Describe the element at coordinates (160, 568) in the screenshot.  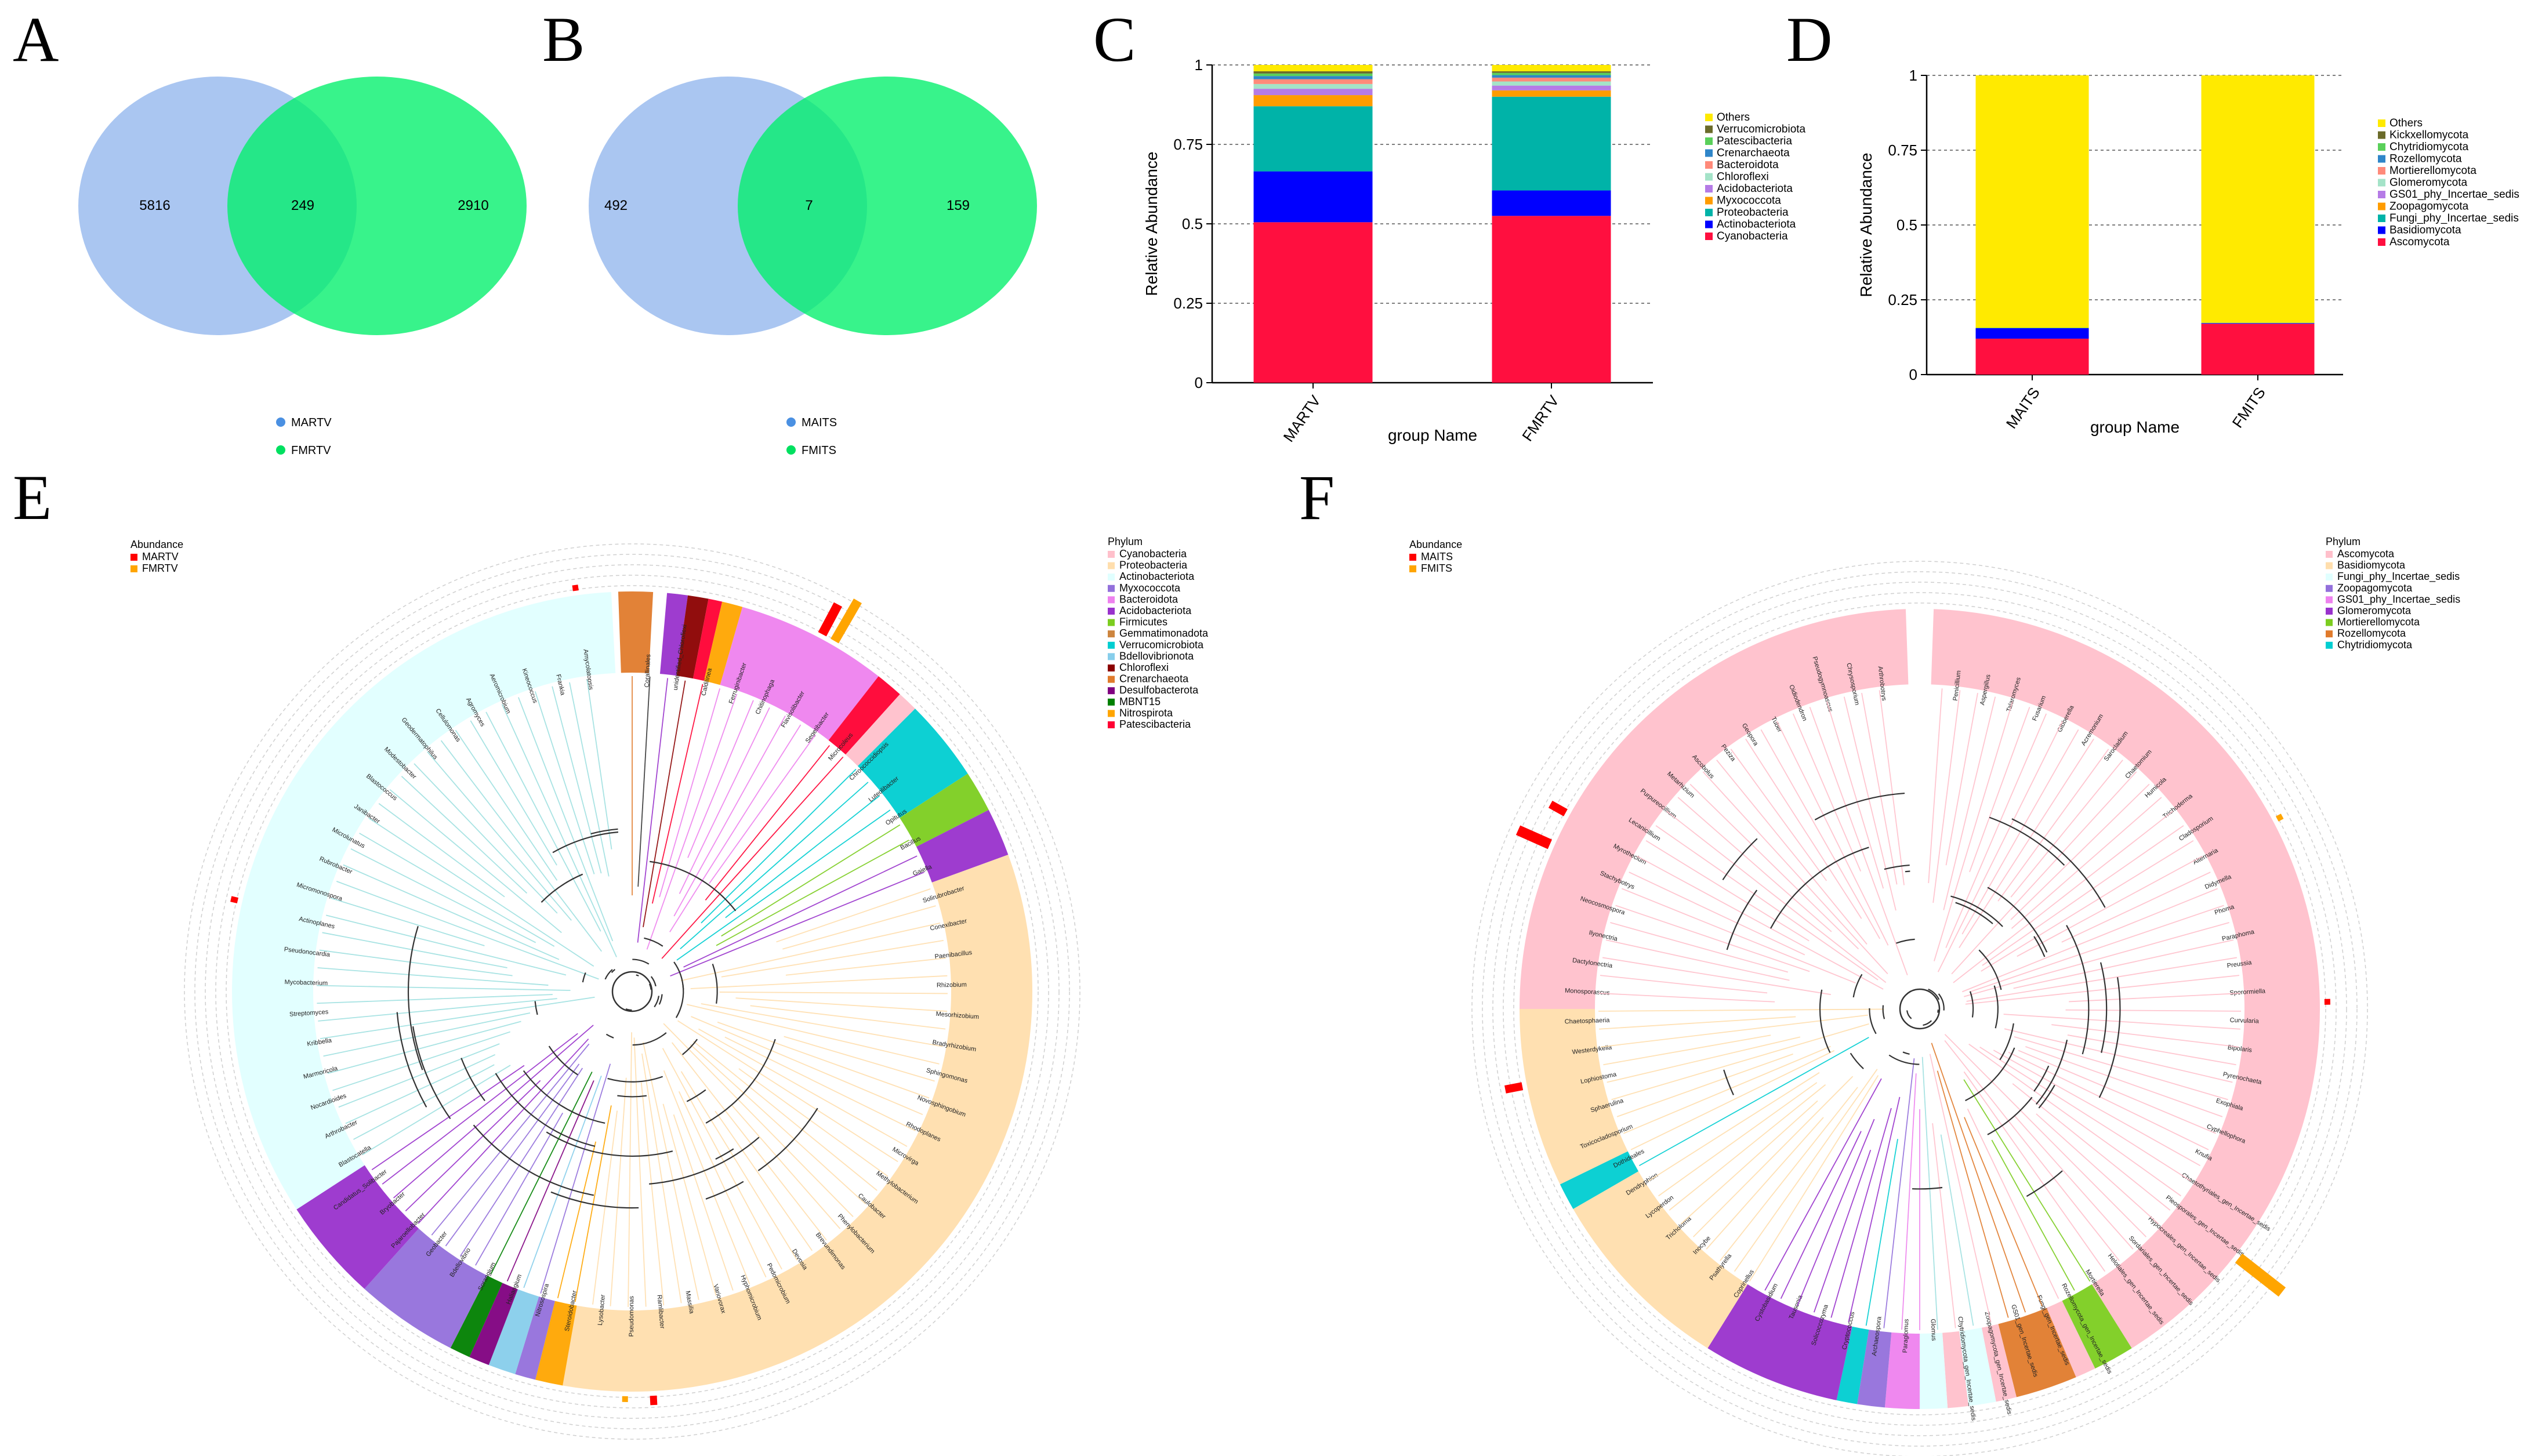
I see `abundance-legend-label-e-1: FMRTV` at that location.